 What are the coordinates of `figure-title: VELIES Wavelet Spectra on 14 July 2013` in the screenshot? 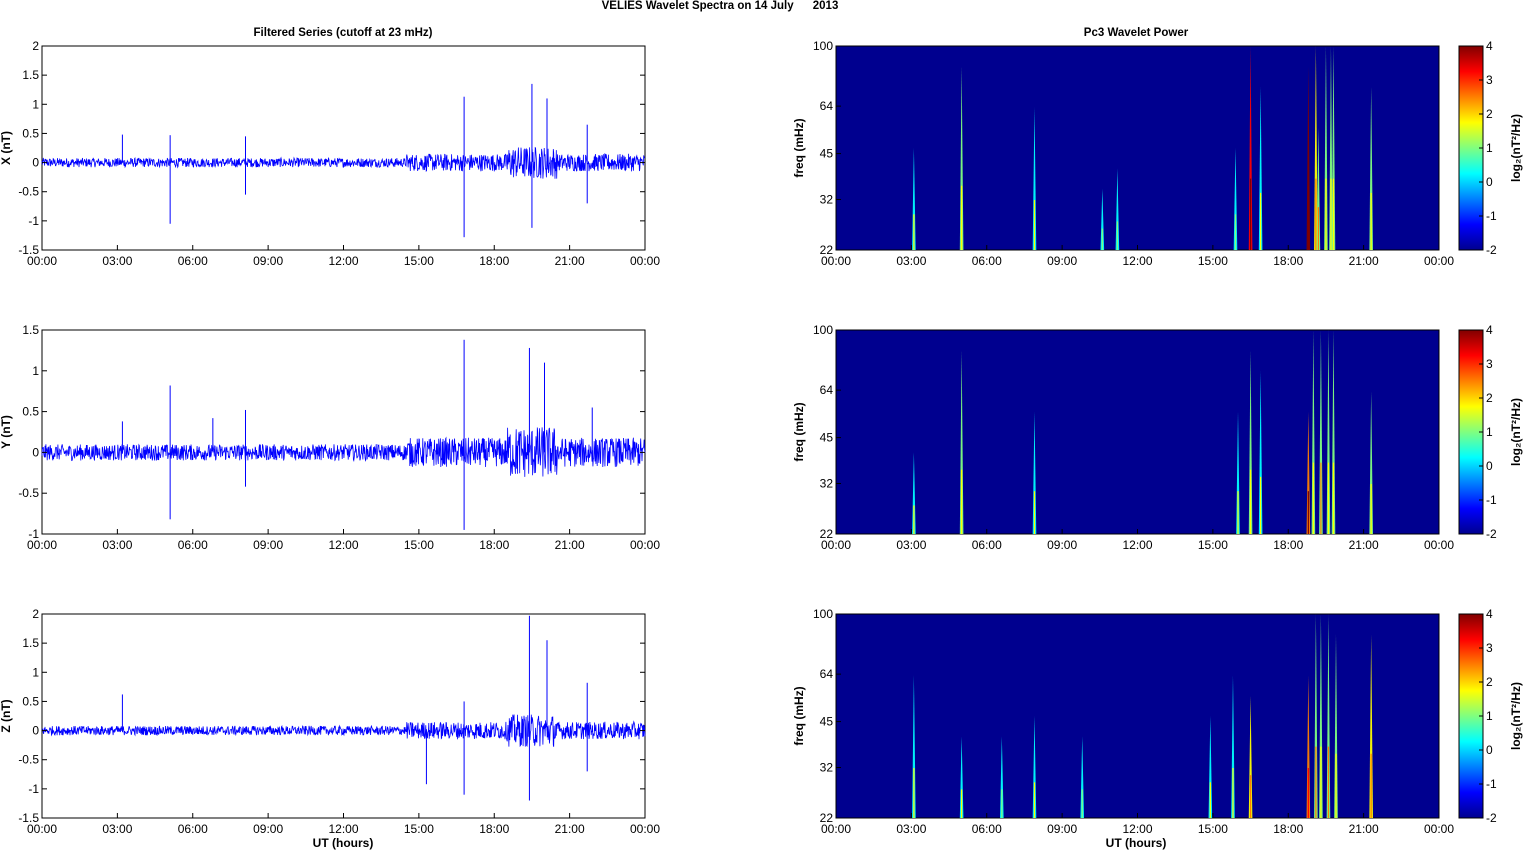 It's located at (720, 6).